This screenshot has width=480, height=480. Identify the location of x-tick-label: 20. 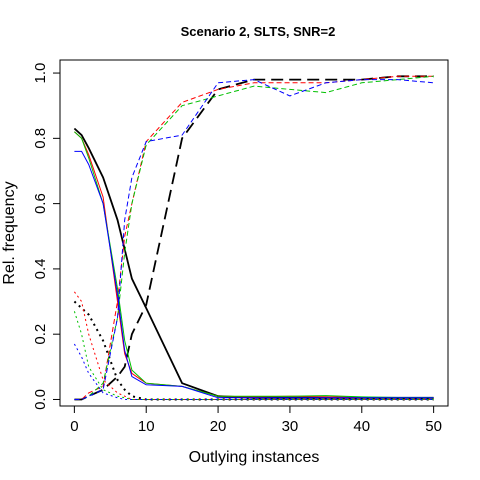
(218, 426).